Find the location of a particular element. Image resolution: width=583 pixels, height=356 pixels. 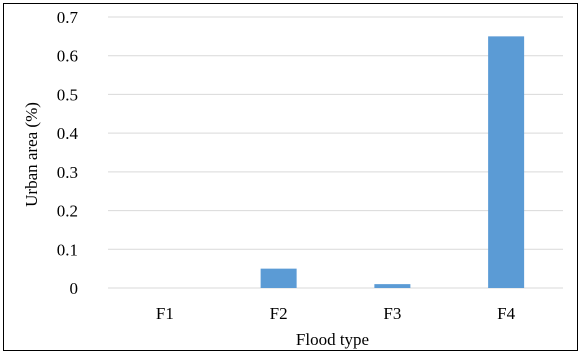

y-tick-label: 0.6 is located at coordinates (67, 56).